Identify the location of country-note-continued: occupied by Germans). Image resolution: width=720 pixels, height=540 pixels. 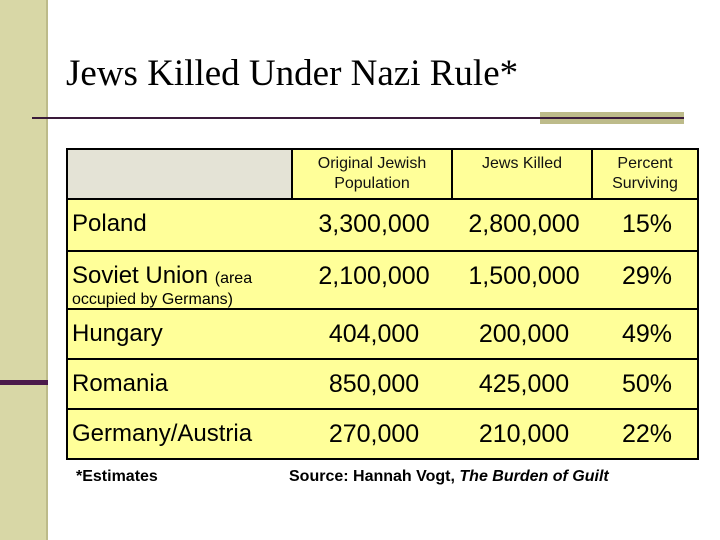
(152, 299).